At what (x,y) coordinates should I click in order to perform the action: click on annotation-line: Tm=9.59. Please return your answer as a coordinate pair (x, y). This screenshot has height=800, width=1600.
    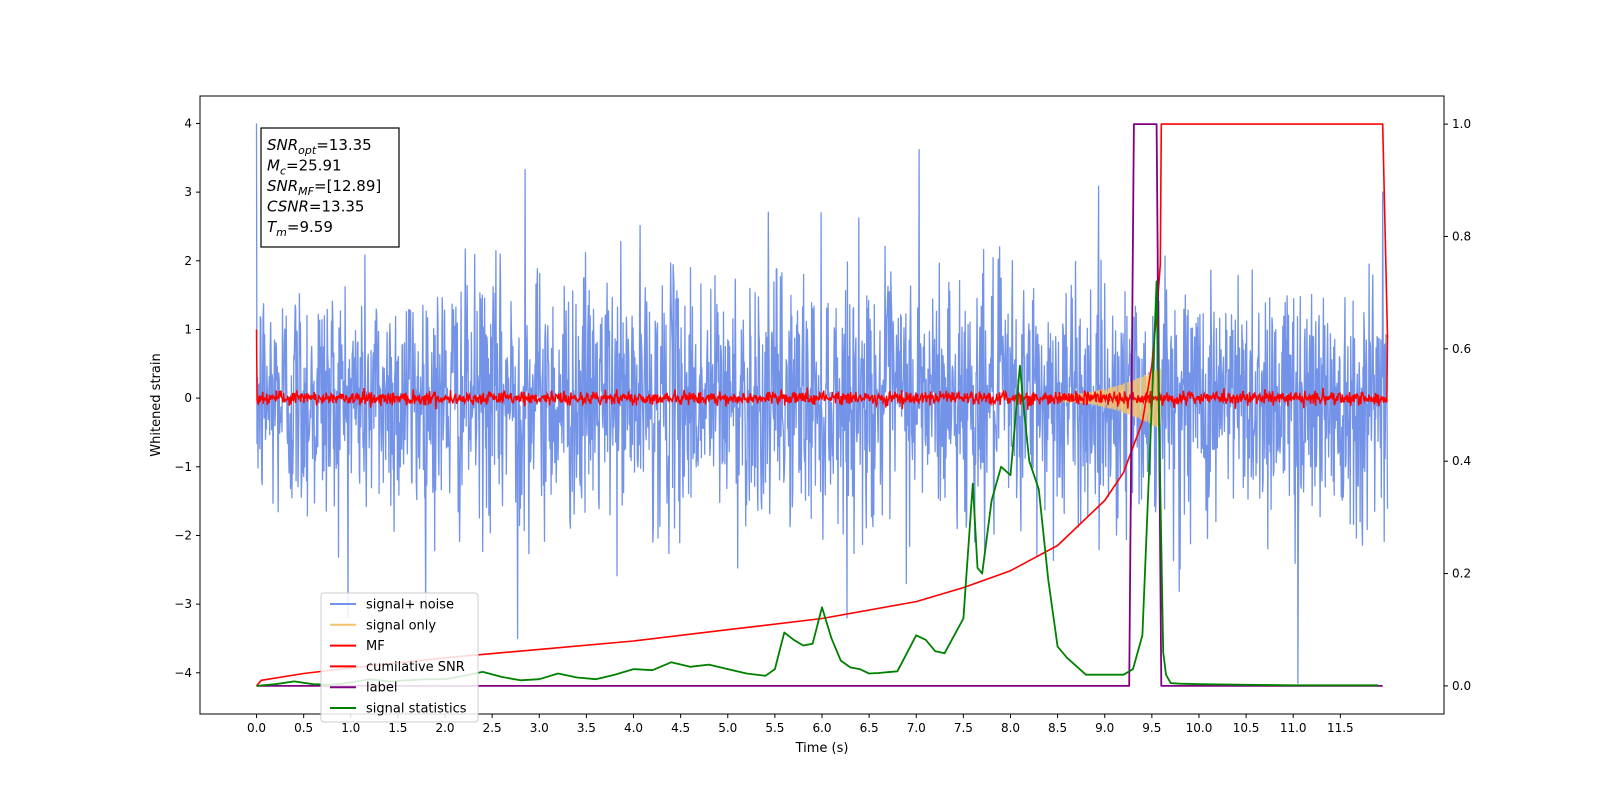
    Looking at the image, I should click on (300, 228).